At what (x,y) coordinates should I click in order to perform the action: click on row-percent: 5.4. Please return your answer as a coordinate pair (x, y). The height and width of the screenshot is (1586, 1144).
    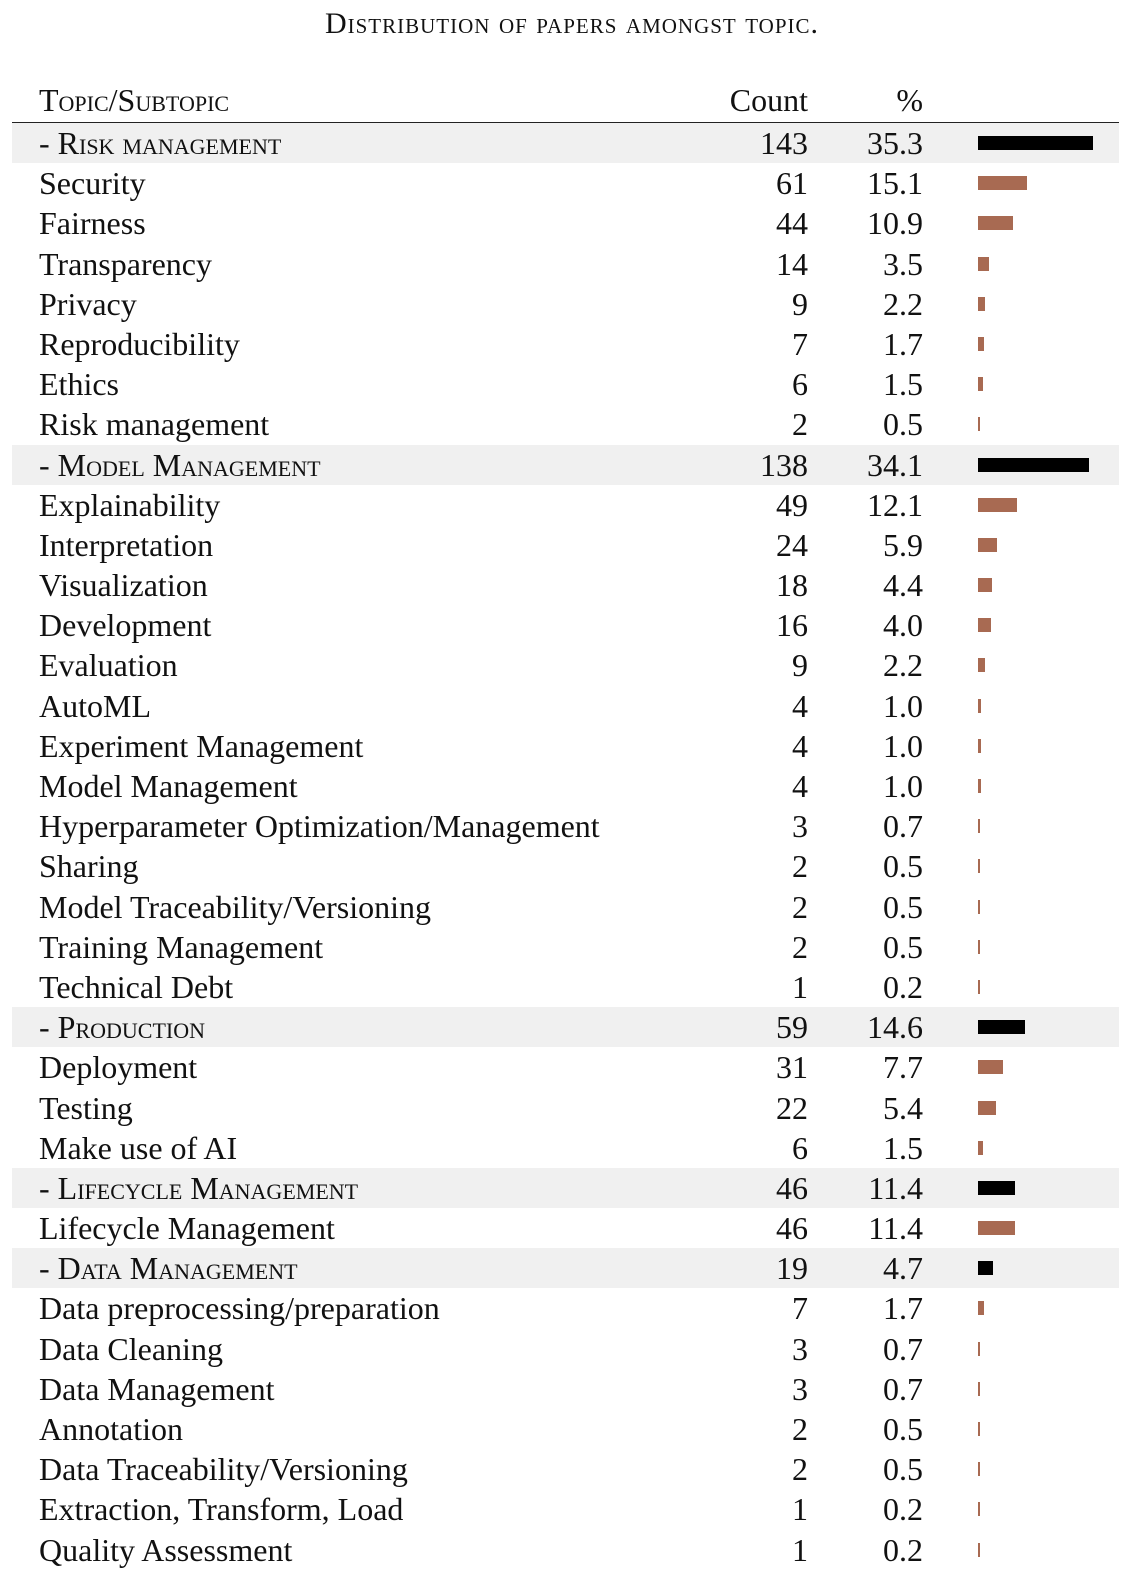
    Looking at the image, I should click on (903, 1107).